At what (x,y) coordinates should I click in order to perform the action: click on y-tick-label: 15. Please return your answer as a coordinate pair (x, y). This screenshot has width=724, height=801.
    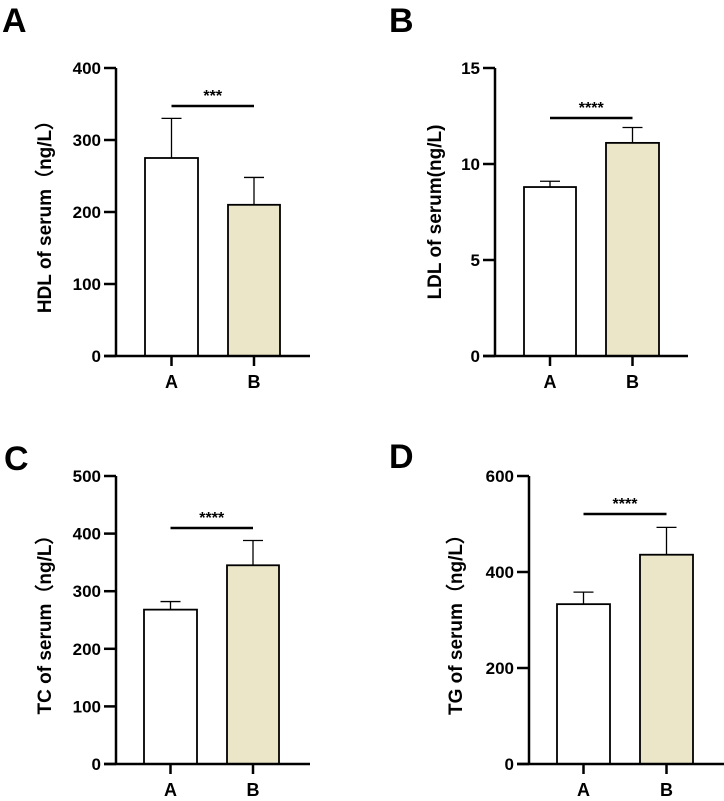
    Looking at the image, I should click on (470, 68).